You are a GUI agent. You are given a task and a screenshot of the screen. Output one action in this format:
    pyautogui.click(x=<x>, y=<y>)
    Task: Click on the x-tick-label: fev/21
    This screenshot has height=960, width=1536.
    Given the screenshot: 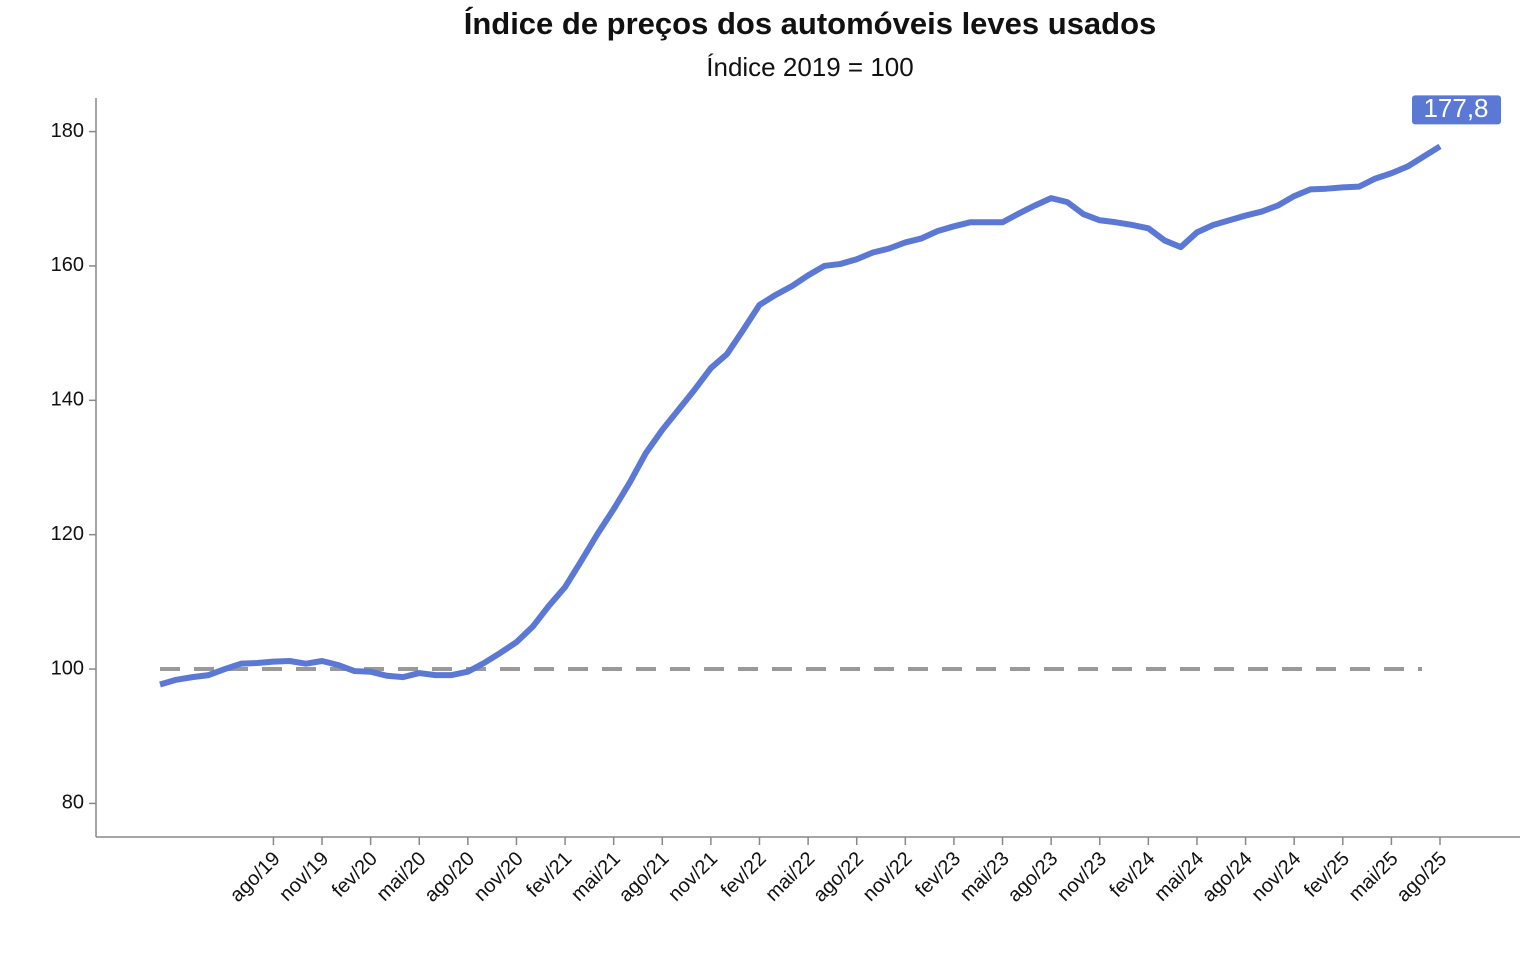 What is the action you would take?
    pyautogui.click(x=549, y=875)
    